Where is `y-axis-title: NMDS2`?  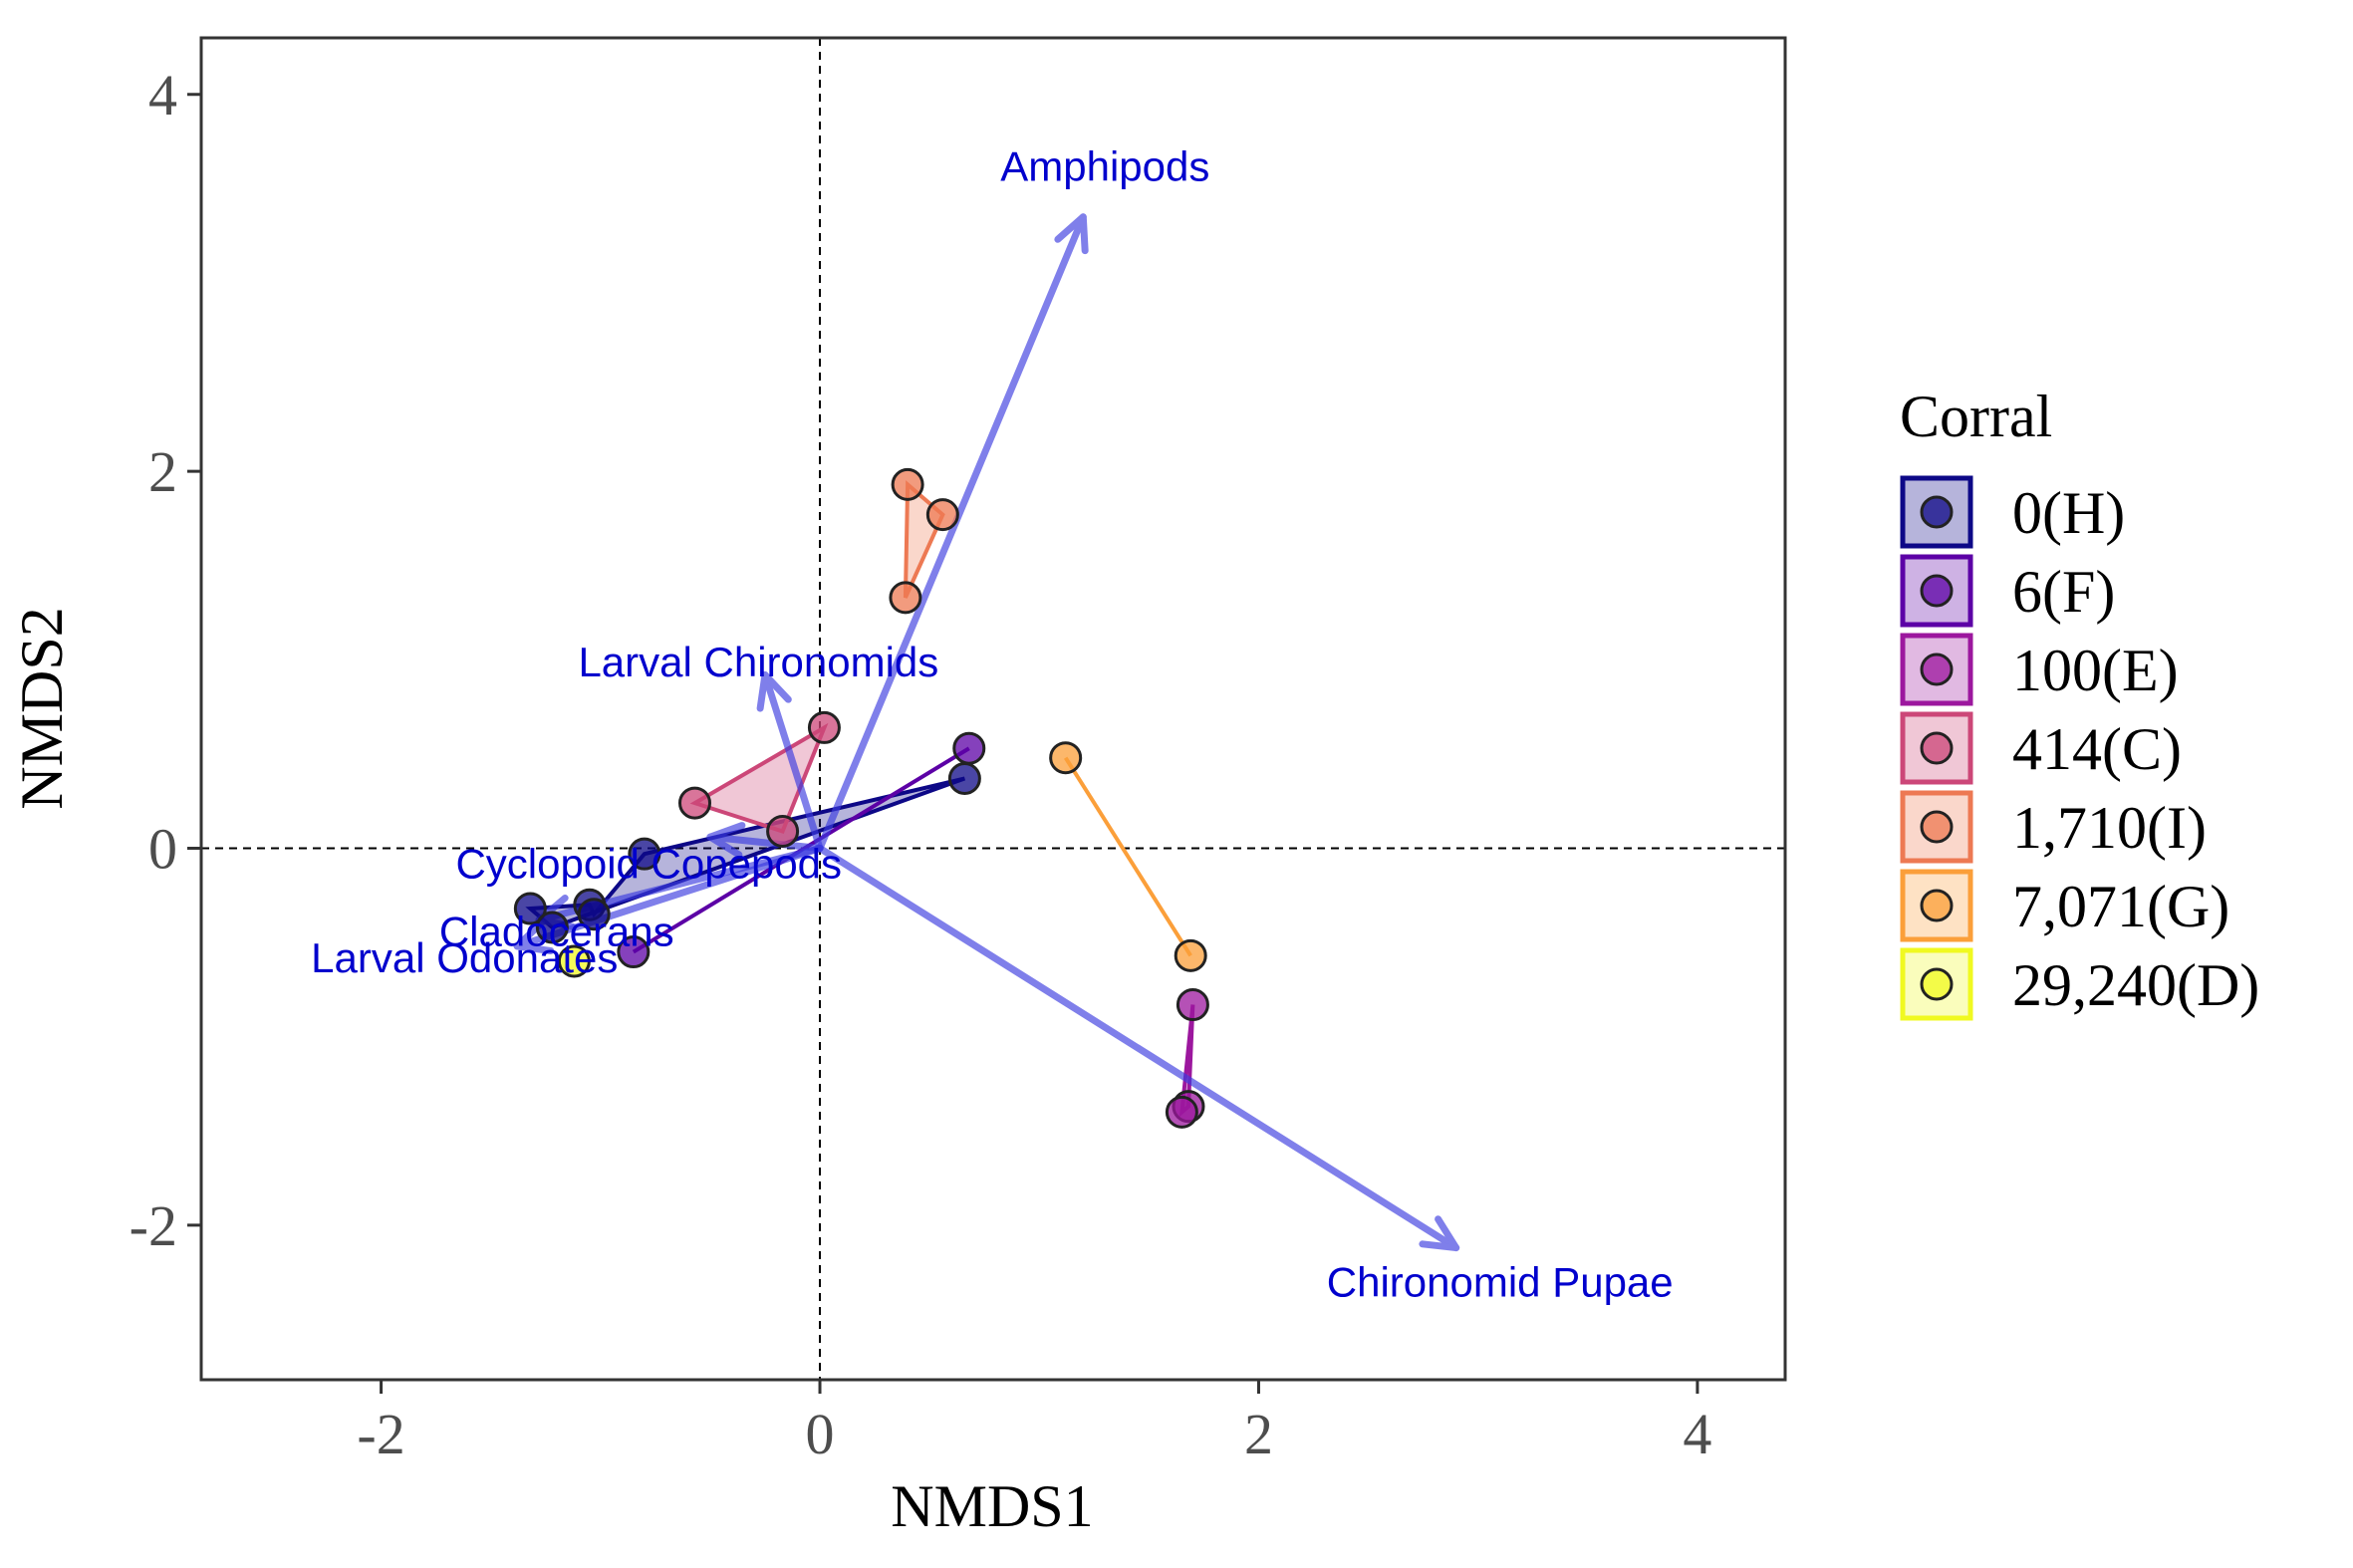 y-axis-title: NMDS2 is located at coordinates (42, 708).